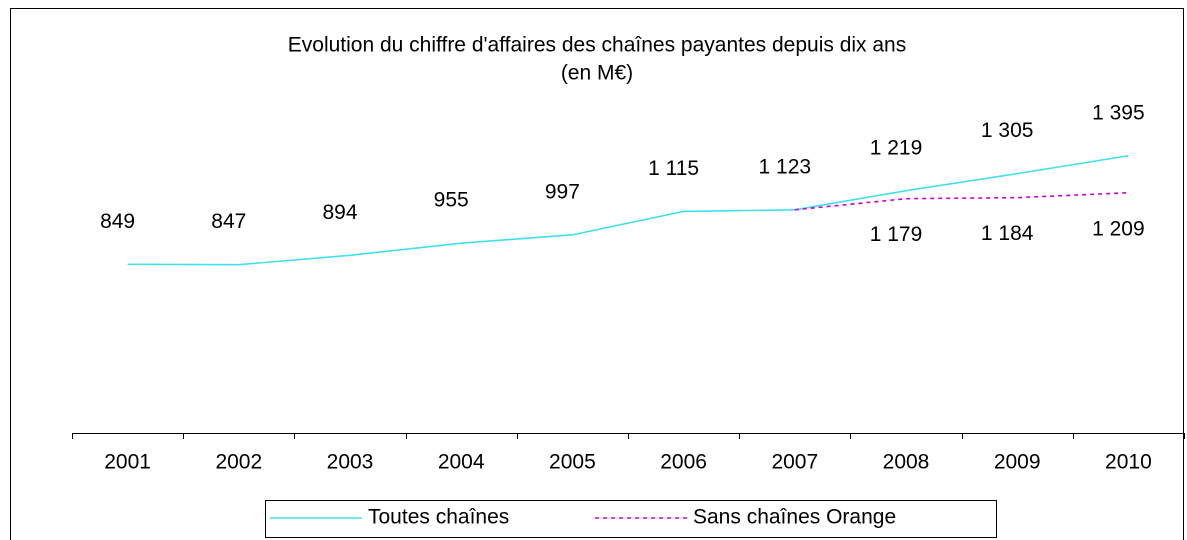  What do you see at coordinates (1017, 462) in the screenshot?
I see `x-tick-label: 2009` at bounding box center [1017, 462].